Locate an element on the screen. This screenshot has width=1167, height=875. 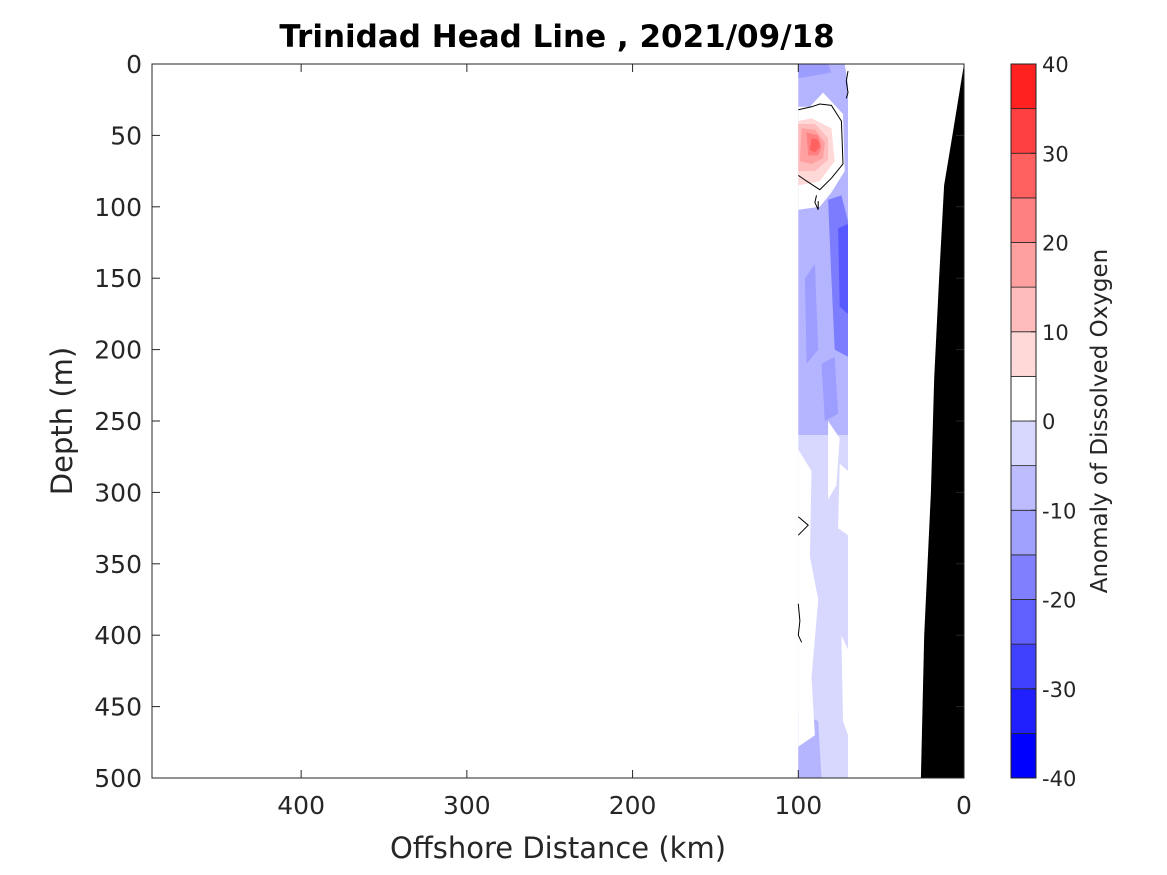
colorbar-tick-label: -10 is located at coordinates (1059, 511).